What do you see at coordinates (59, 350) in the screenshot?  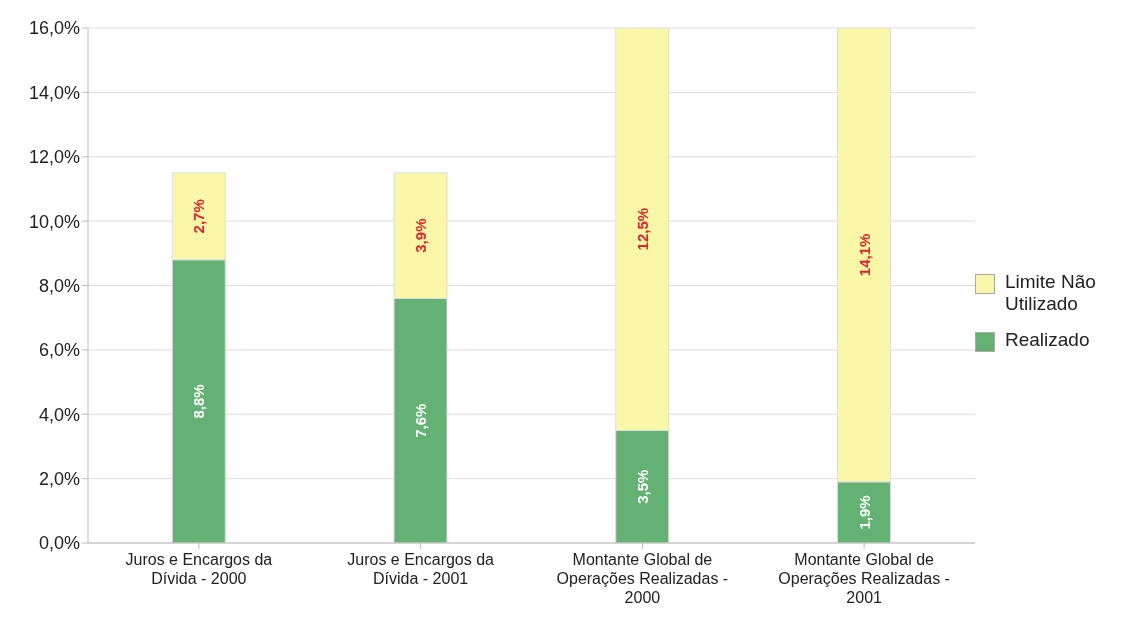 I see `y-tick-label: 6,0%` at bounding box center [59, 350].